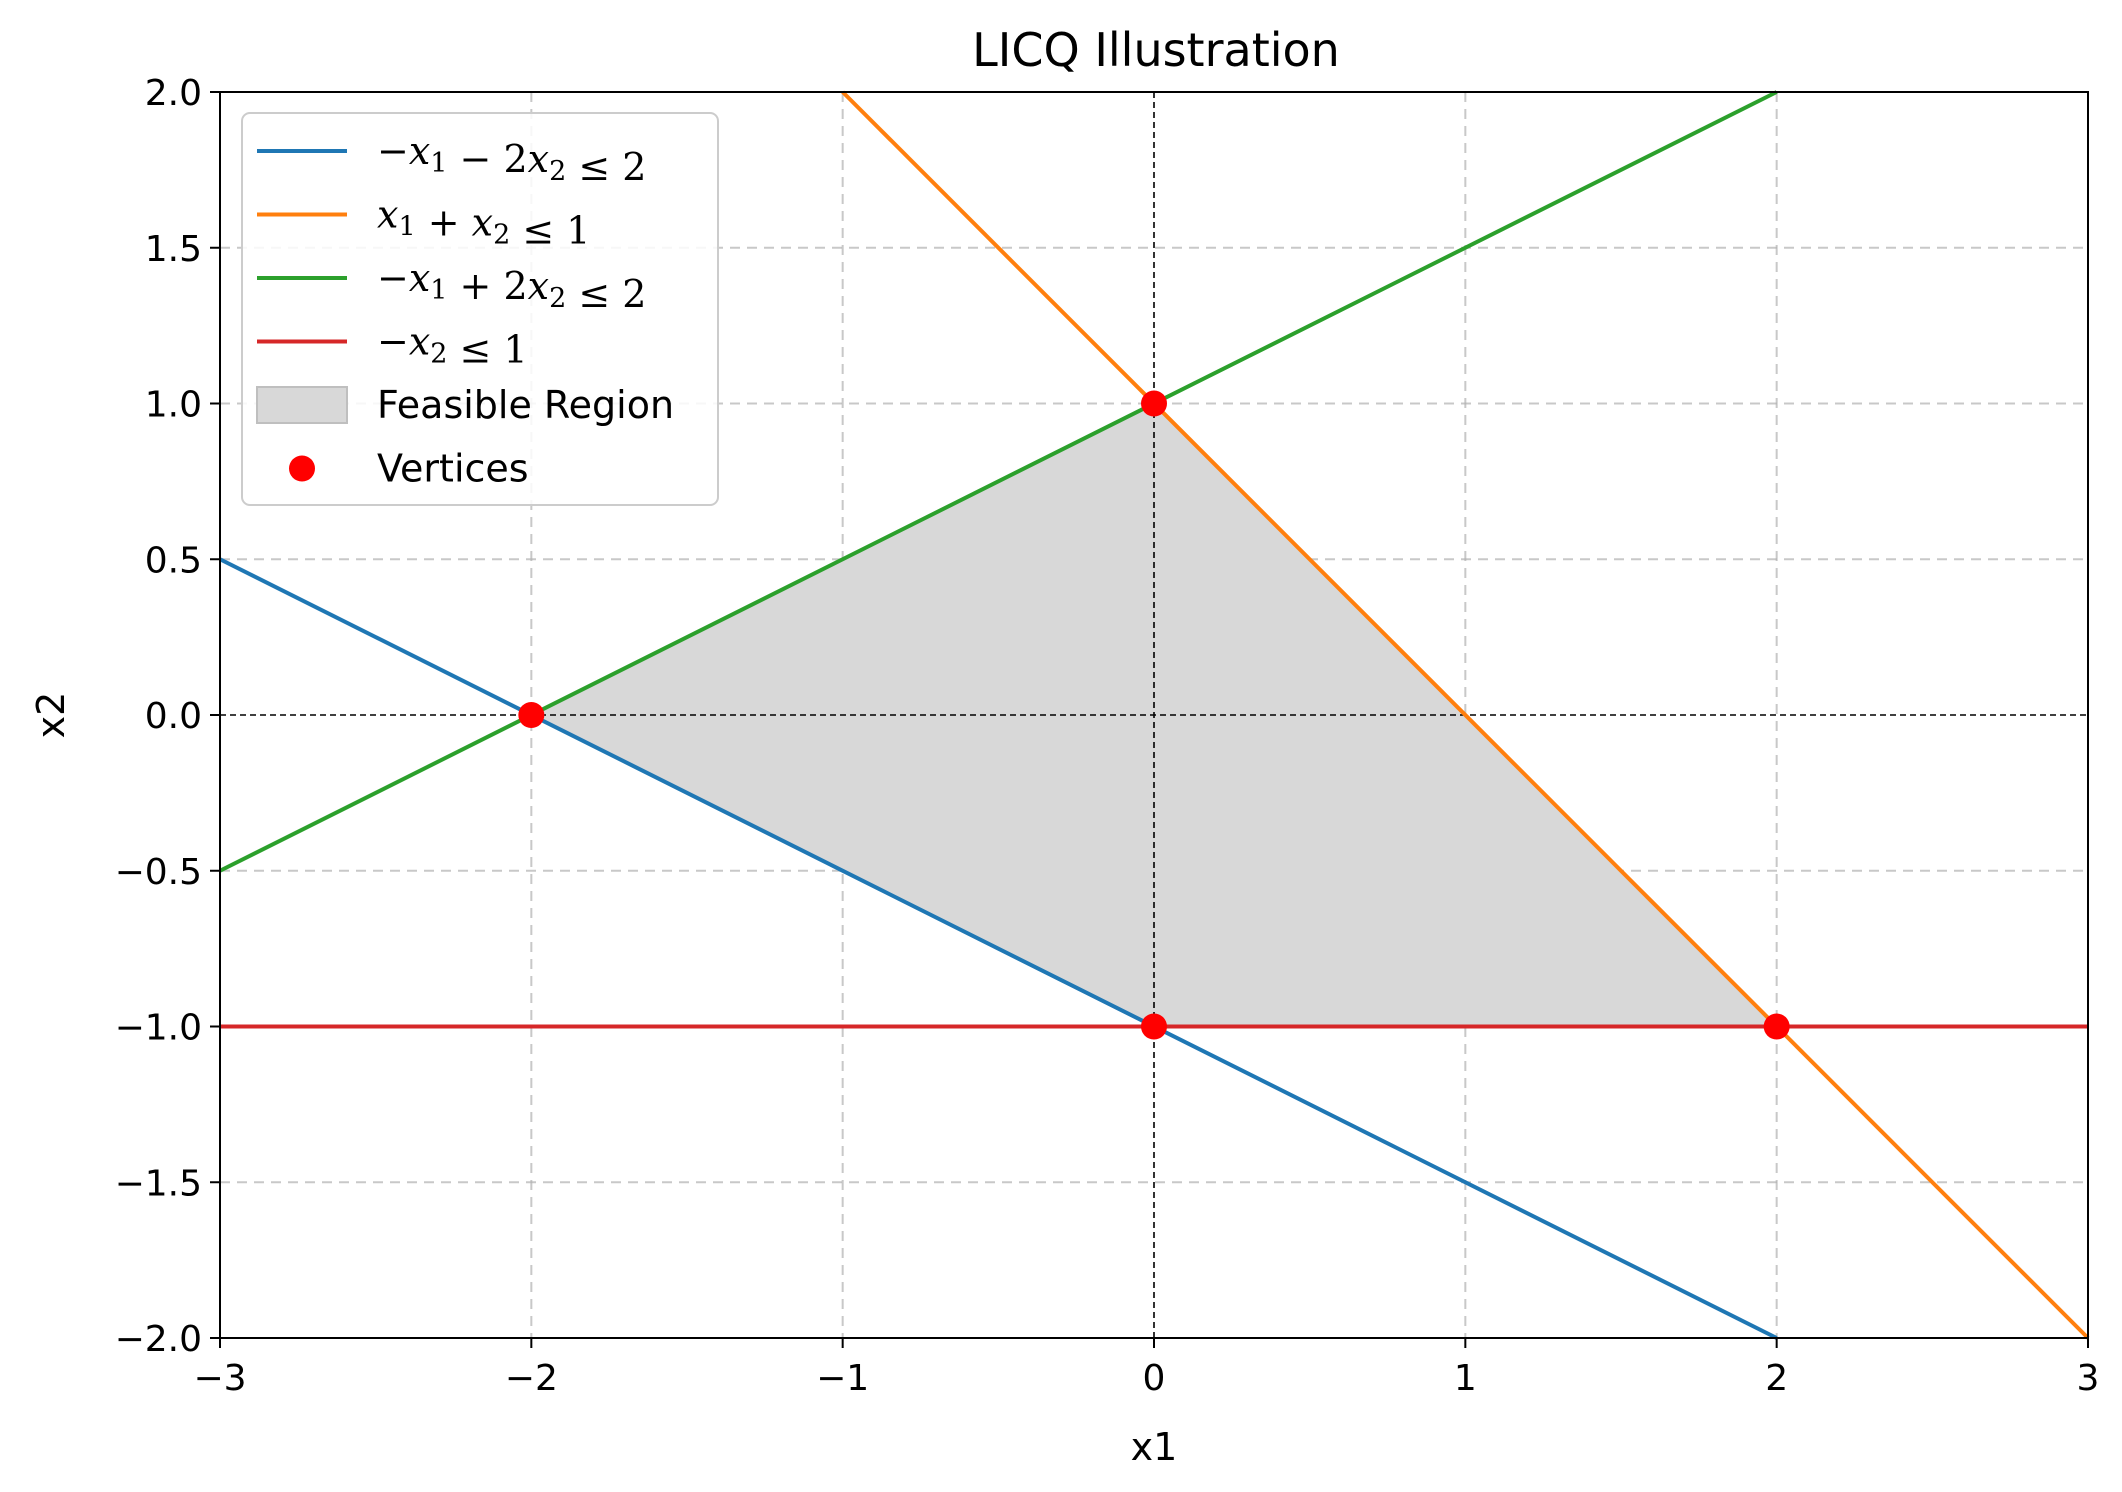 Image resolution: width=2122 pixels, height=1492 pixels. I want to click on legend-label-3: −x1 + 2x2 ≤ 2, so click(511, 286).